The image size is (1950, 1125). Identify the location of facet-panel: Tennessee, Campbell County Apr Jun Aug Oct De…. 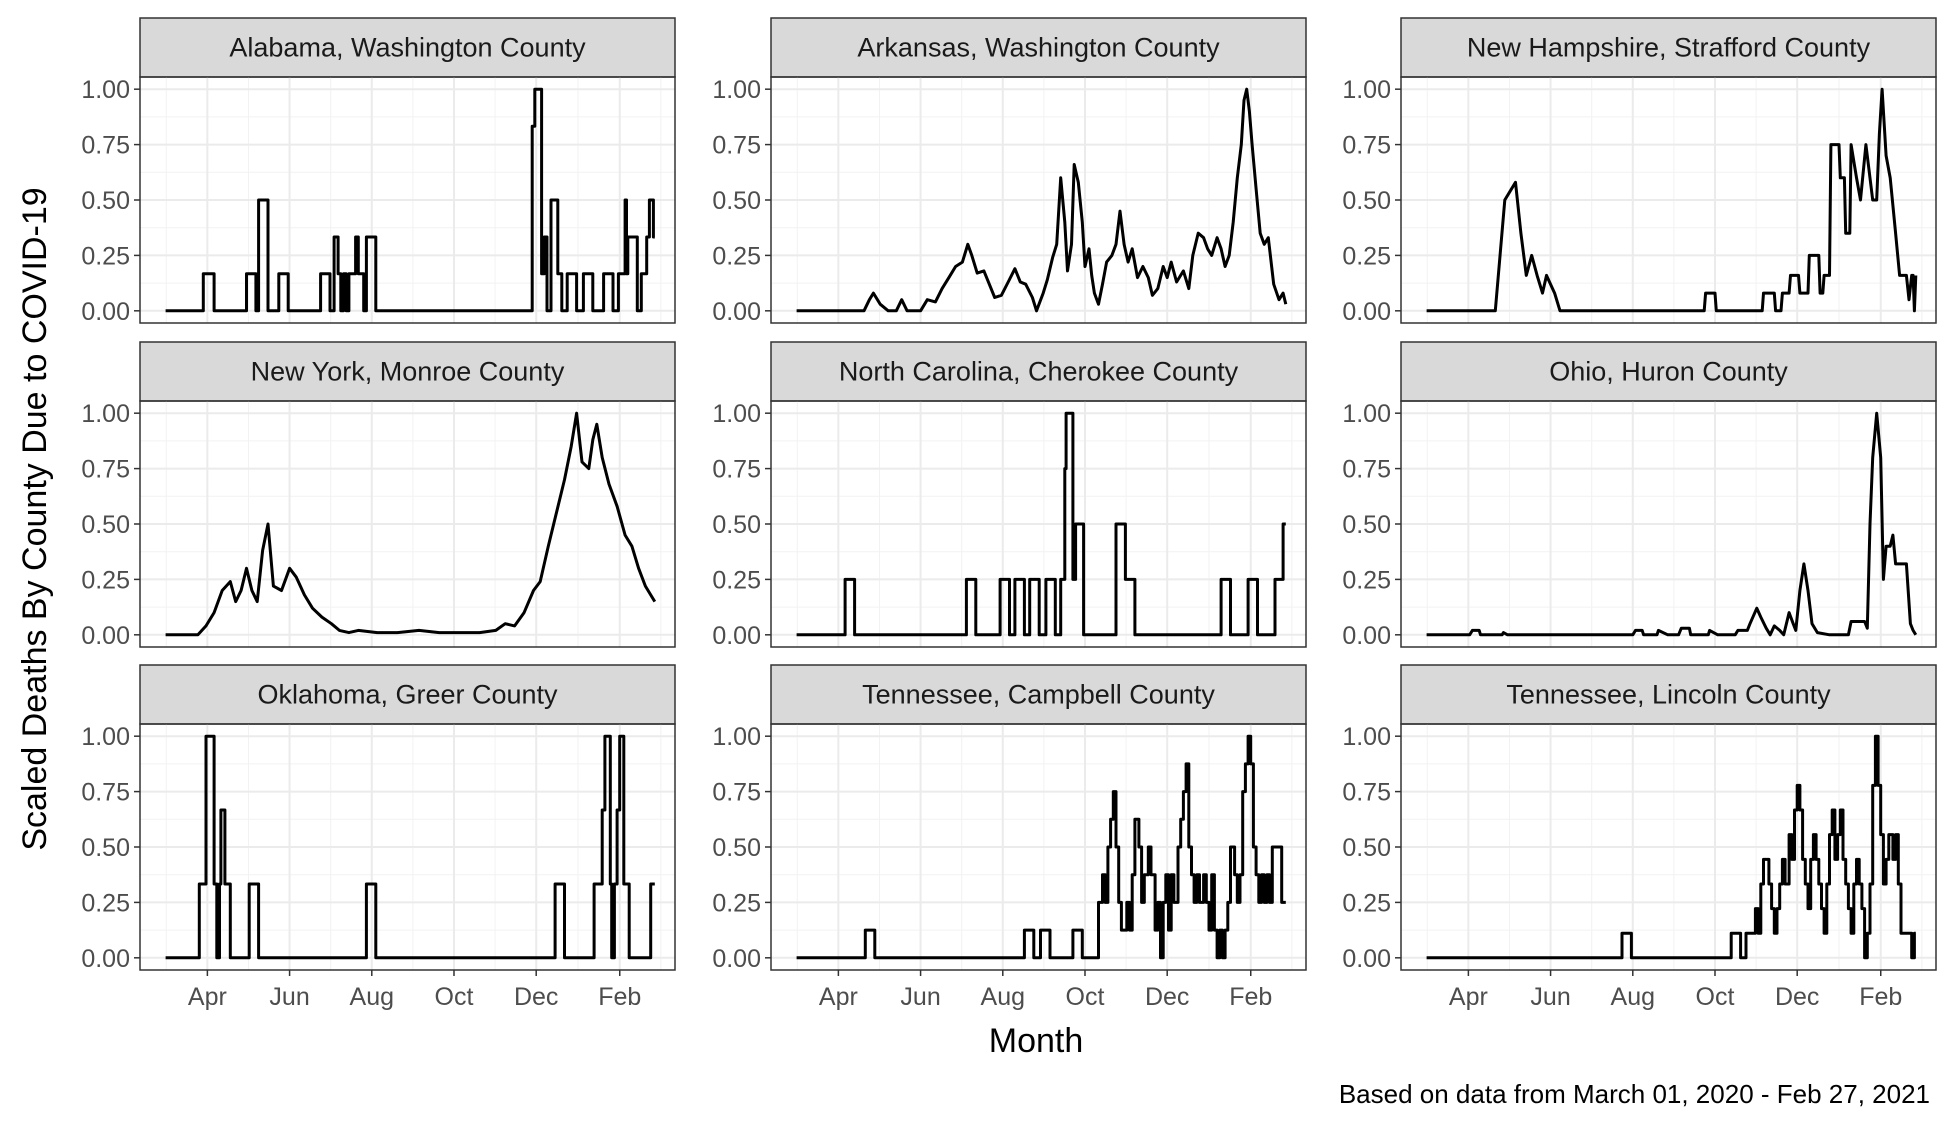
(1009, 837).